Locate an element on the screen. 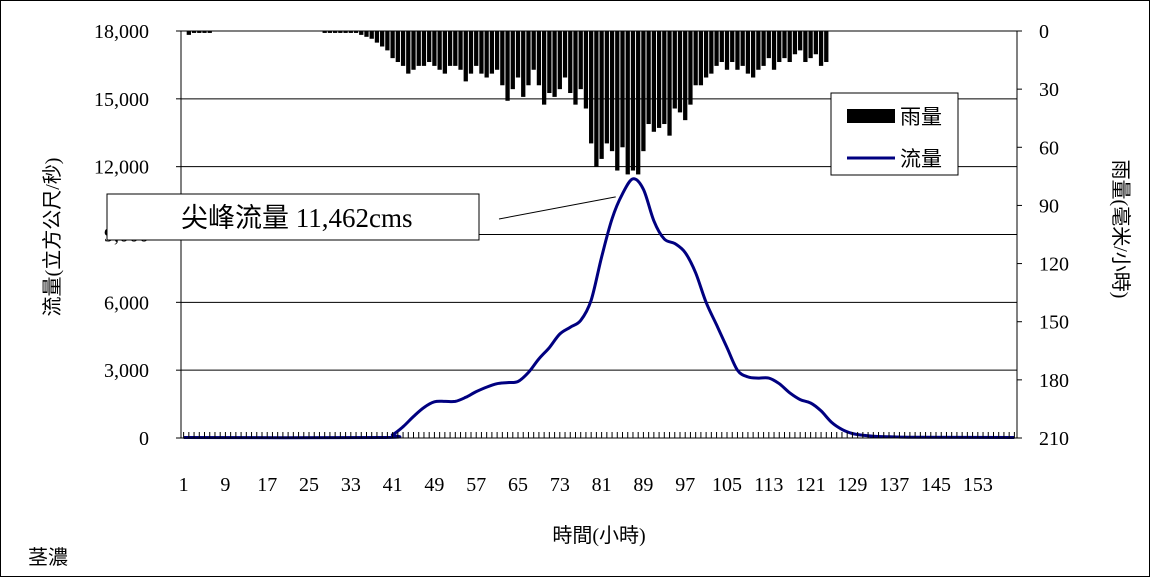  y-axis-left-label: 流量(立方公尺/秒) is located at coordinates (52, 237).